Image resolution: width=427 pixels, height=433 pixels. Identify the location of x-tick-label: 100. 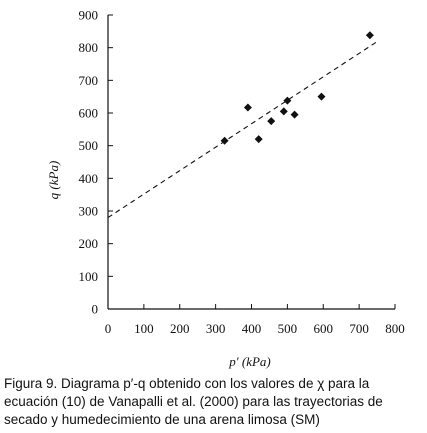
(144, 328).